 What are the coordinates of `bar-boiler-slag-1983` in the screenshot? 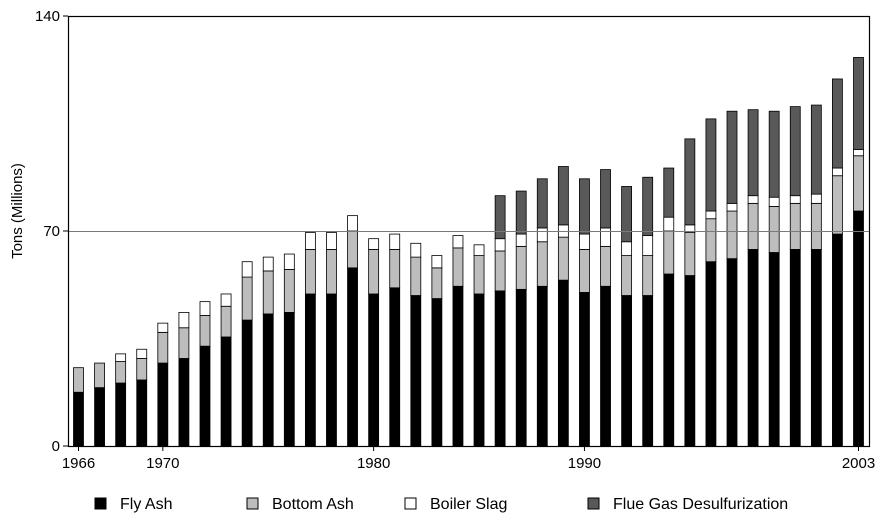 It's located at (437, 262).